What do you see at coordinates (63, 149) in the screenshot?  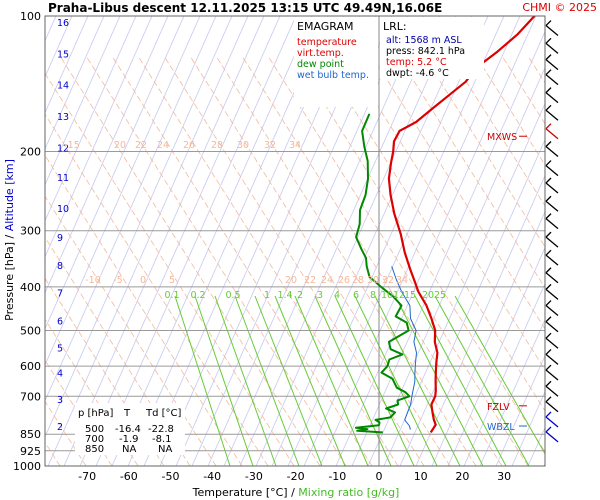 I see `altitude-tick-label: 12` at bounding box center [63, 149].